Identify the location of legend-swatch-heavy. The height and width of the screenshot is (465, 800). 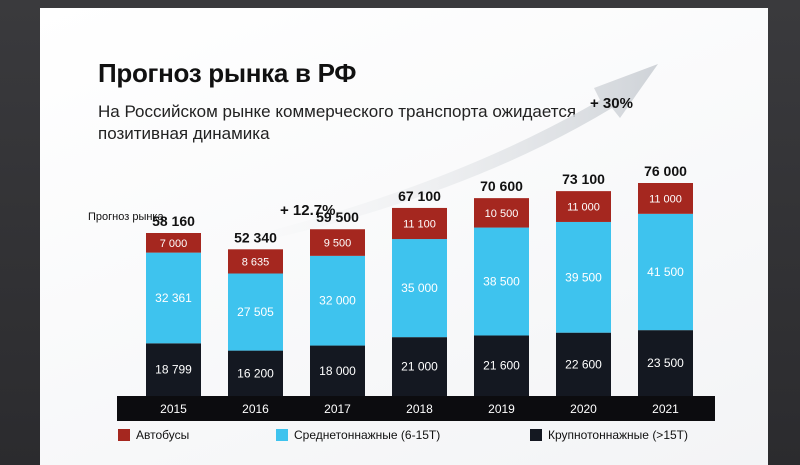
(536, 435).